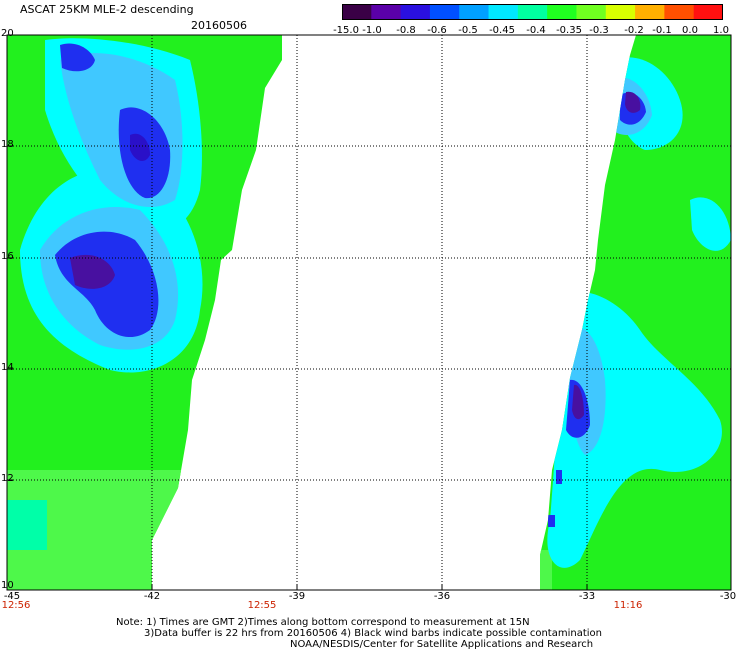 The width and height of the screenshot is (740, 650). What do you see at coordinates (152, 596) in the screenshot?
I see `lon-label: -42` at bounding box center [152, 596].